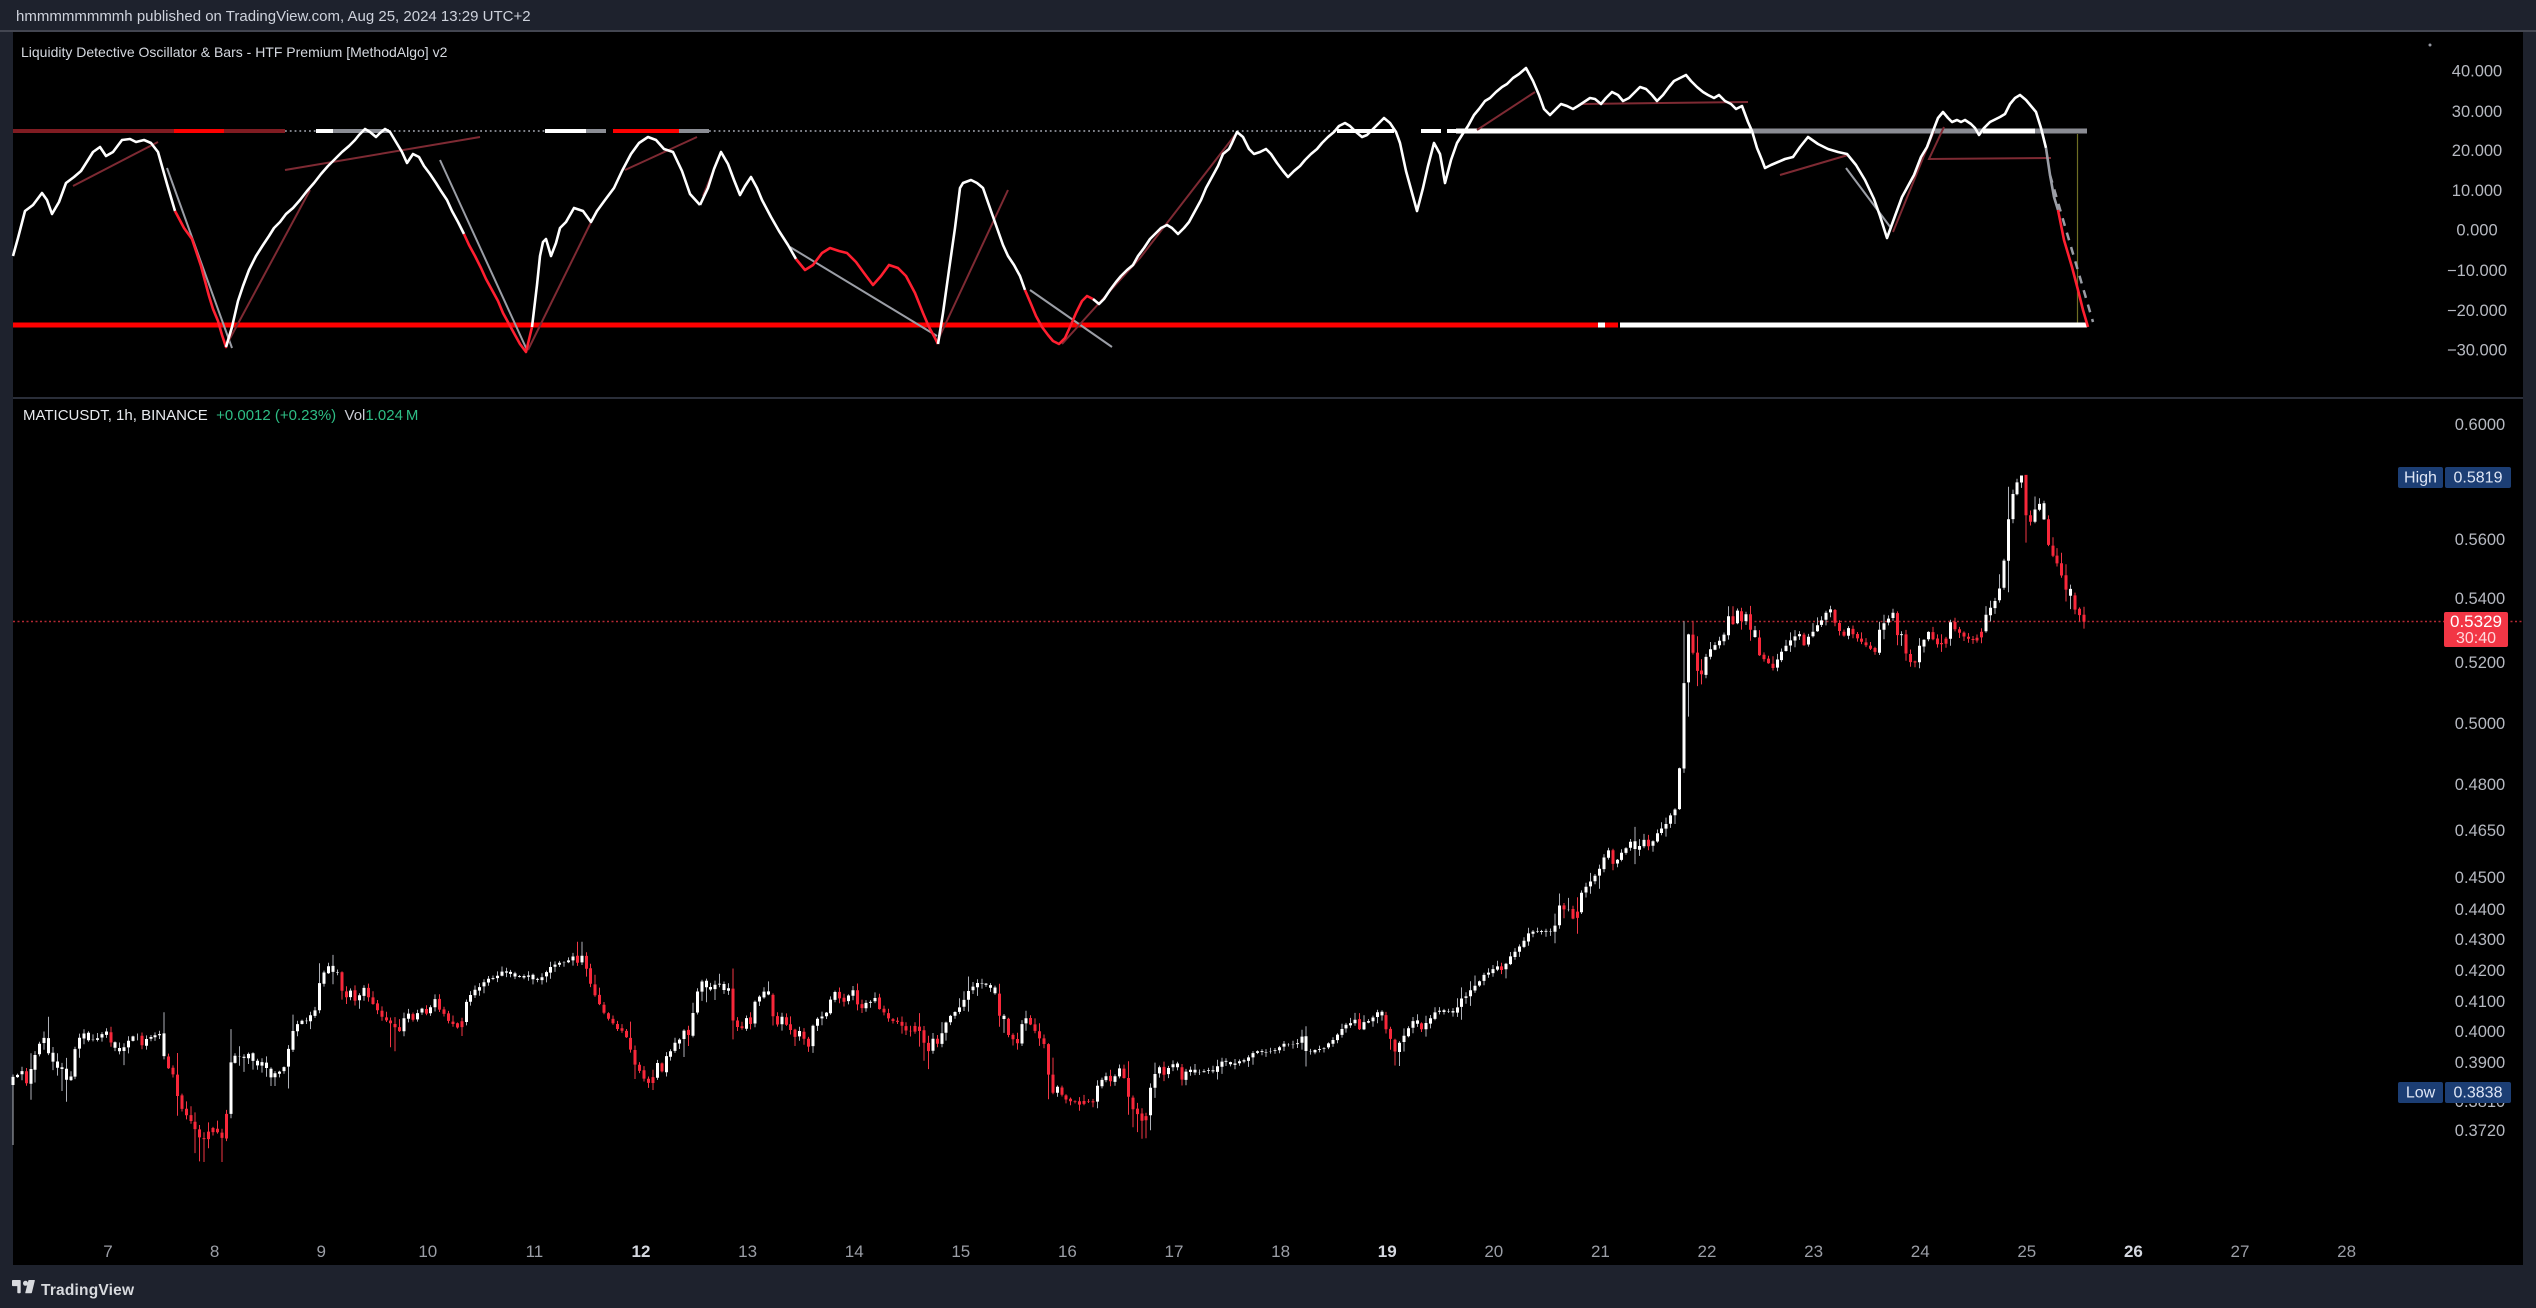 This screenshot has width=2536, height=1308. Describe the element at coordinates (2480, 971) in the screenshot. I see `svg-text: 0.4200` at that location.